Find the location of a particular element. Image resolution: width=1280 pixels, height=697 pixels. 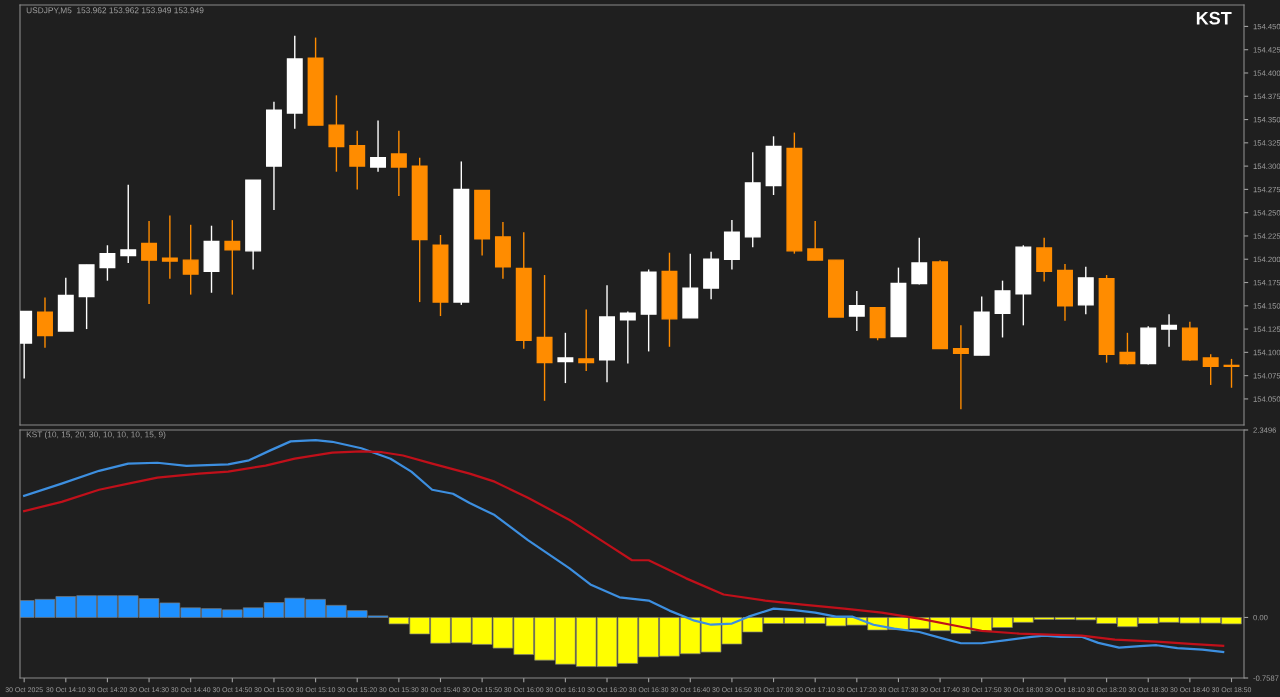

chart-title: USDJPY,M5 153.962 153.962 153.949 153.949 is located at coordinates (115, 11).